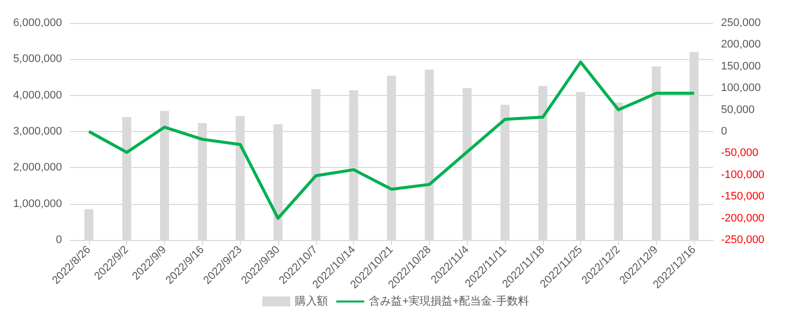  I want to click on y2-tick-label: 150,000, so click(741, 66).